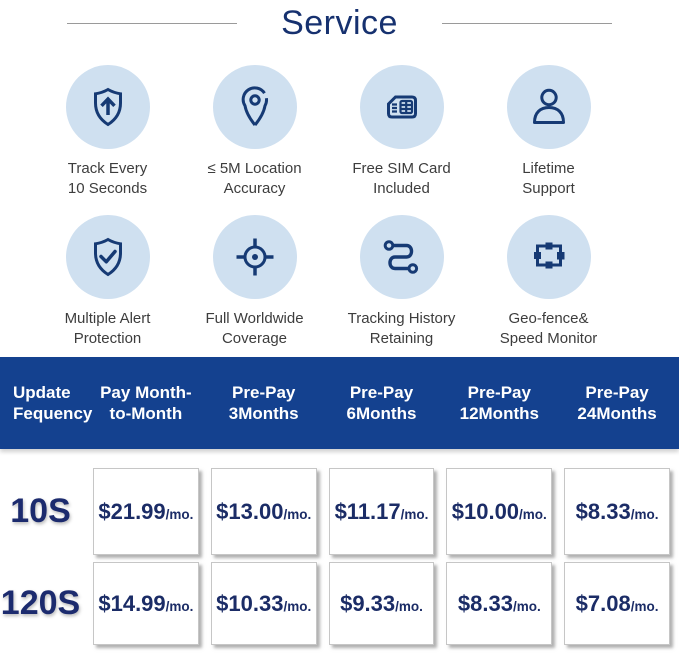  I want to click on feature-label-line1: Multiple Alert, so click(107, 318).